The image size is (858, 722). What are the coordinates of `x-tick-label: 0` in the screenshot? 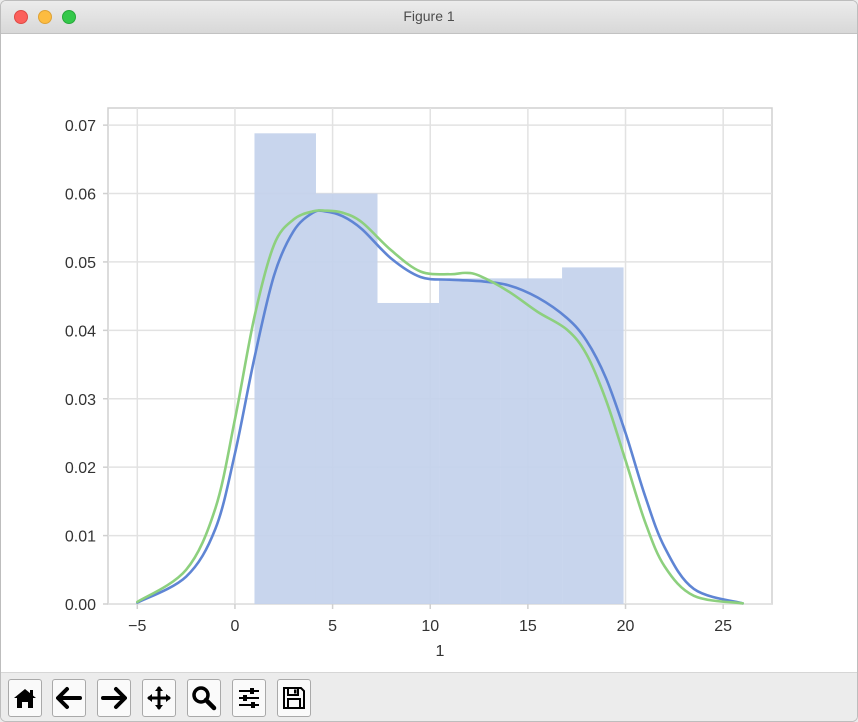 It's located at (234, 626).